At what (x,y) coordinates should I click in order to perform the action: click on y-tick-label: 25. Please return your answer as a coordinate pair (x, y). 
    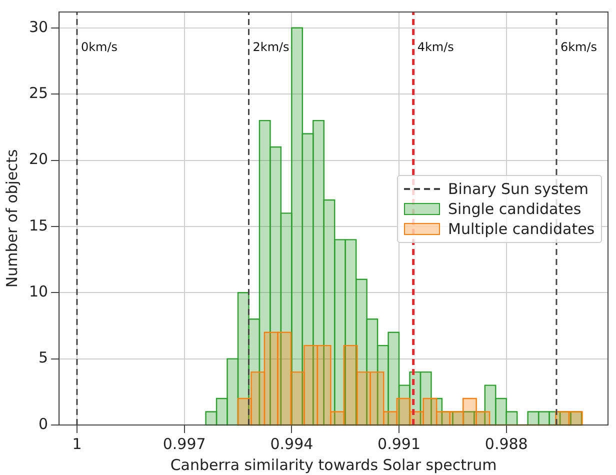
    Looking at the image, I should click on (38, 93).